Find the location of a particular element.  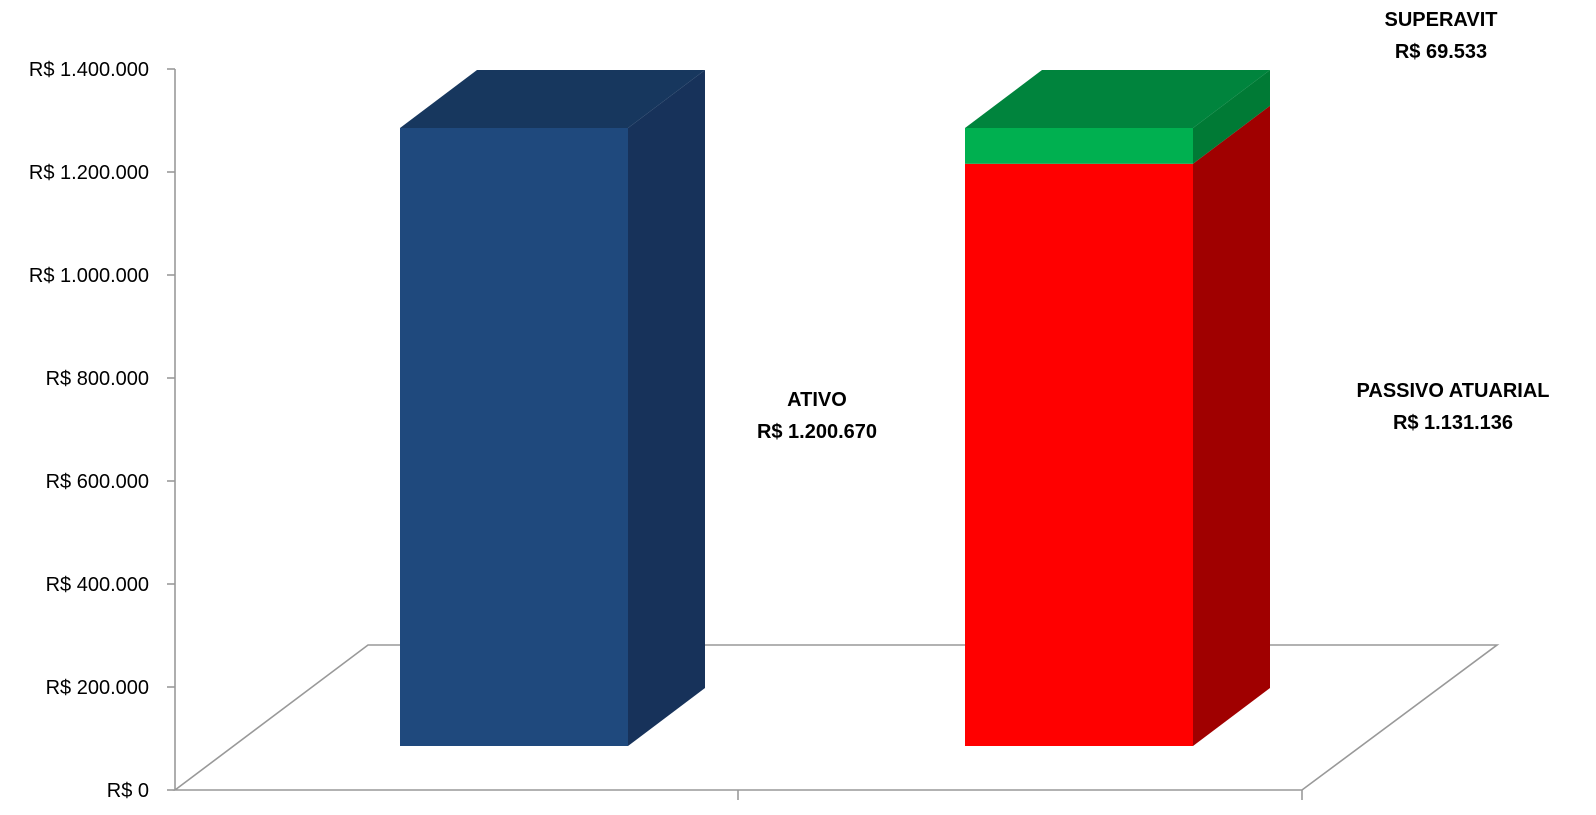

data-label: R$ 1.200.670 is located at coordinates (817, 432).